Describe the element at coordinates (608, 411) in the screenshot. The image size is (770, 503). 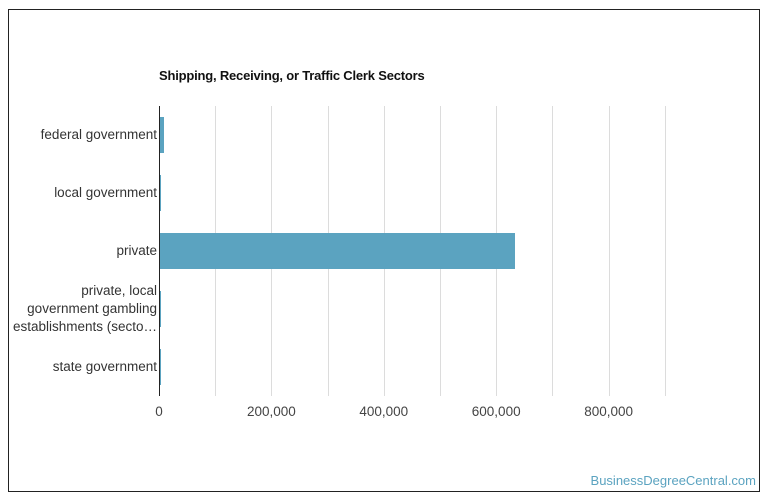
I see `x-tick-label: 800,000` at that location.